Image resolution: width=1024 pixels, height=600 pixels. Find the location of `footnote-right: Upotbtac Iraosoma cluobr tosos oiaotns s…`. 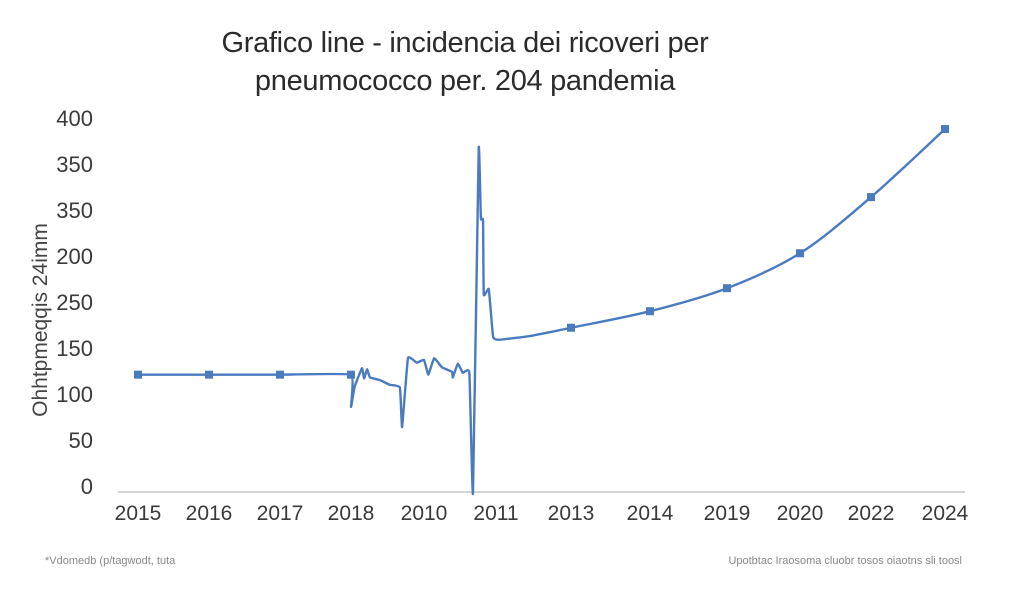

footnote-right: Upotbtac Iraosoma cluobr tosos oiaotns s… is located at coordinates (845, 561).